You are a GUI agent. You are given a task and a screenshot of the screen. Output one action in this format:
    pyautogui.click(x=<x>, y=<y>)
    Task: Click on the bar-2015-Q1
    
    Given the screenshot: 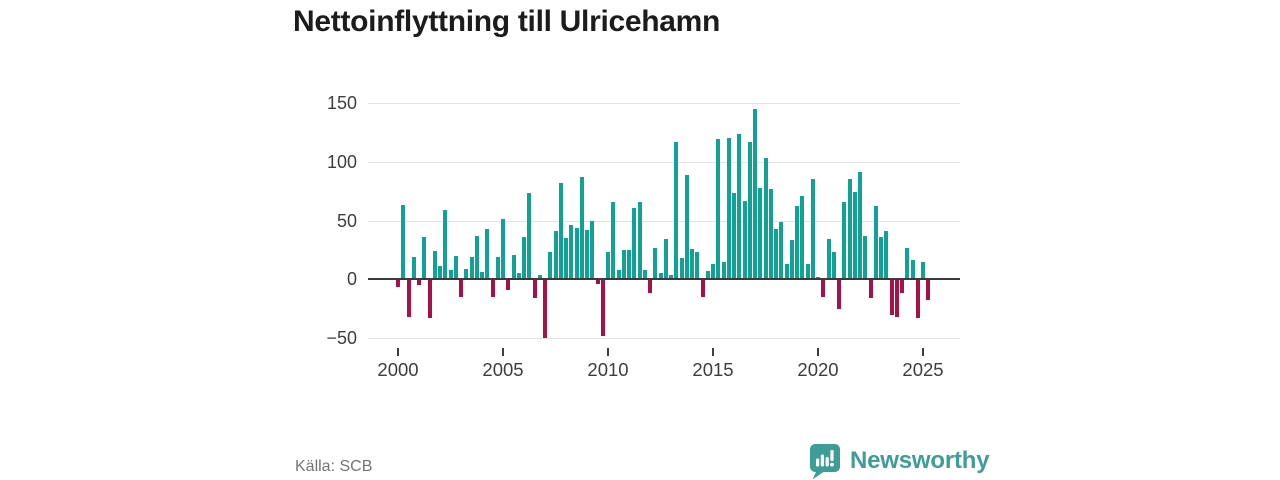 What is the action you would take?
    pyautogui.click(x=713, y=271)
    